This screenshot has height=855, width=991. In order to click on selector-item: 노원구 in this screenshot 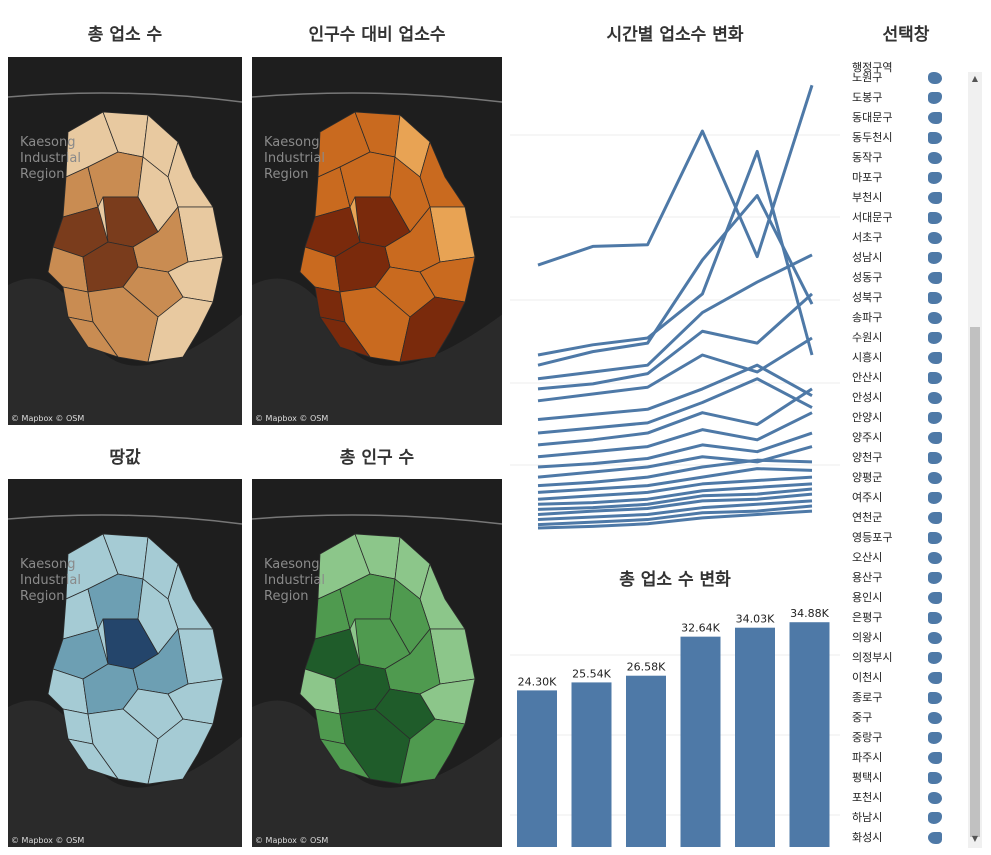, I will do `click(867, 78)`.